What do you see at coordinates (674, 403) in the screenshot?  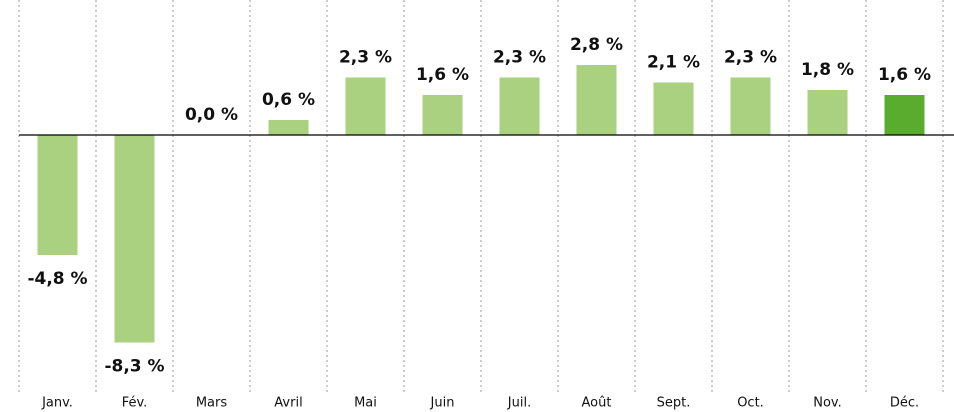 I see `x-tick-label: Sept.` at bounding box center [674, 403].